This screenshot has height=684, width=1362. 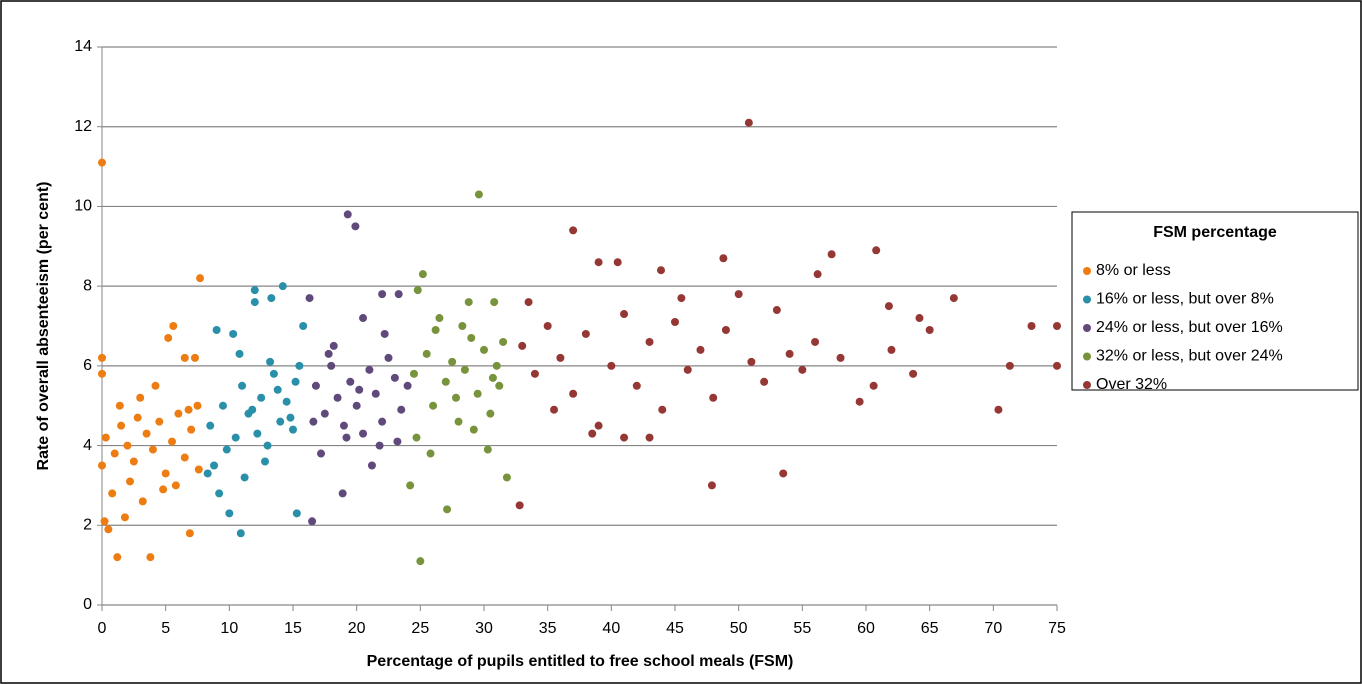 What do you see at coordinates (87, 365) in the screenshot?
I see `y-tick-label: 6` at bounding box center [87, 365].